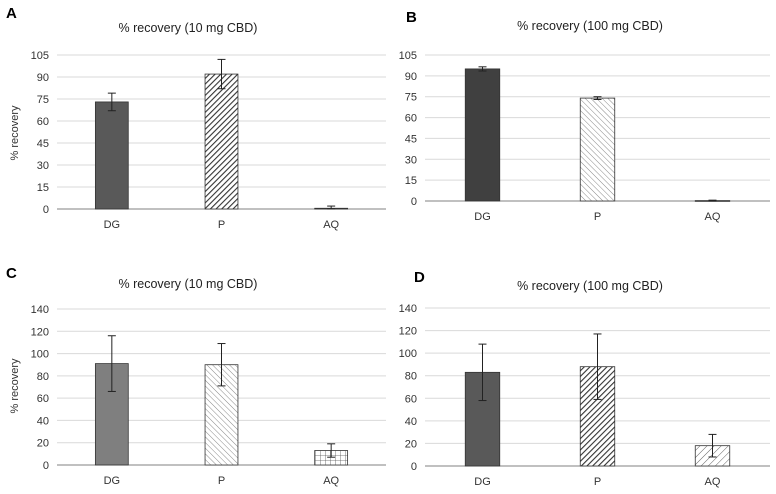 This screenshot has height=494, width=776. I want to click on panel-label-a: A, so click(11, 13).